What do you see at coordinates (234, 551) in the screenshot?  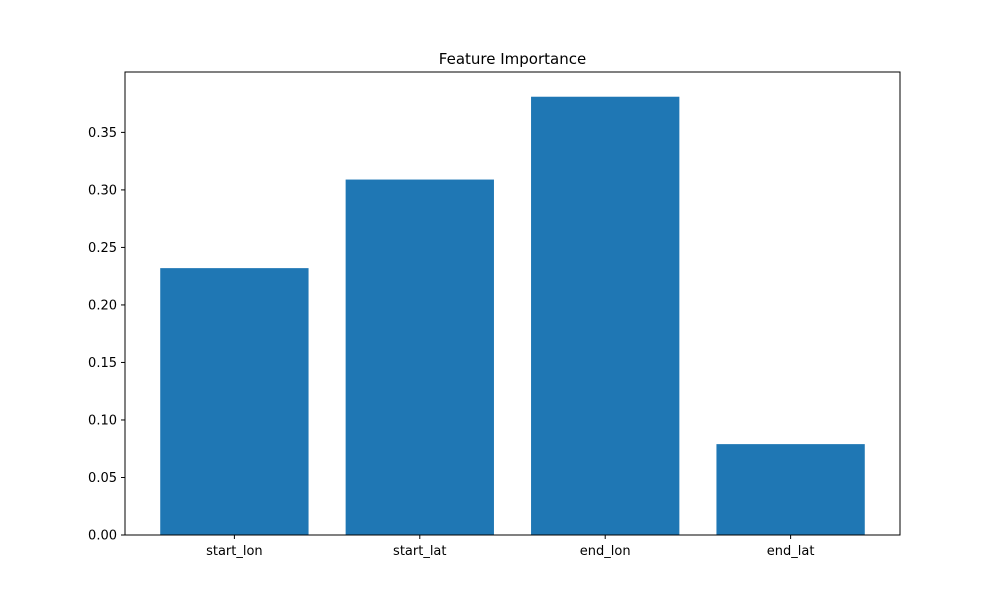 I see `x-tick-label: start_lon` at bounding box center [234, 551].